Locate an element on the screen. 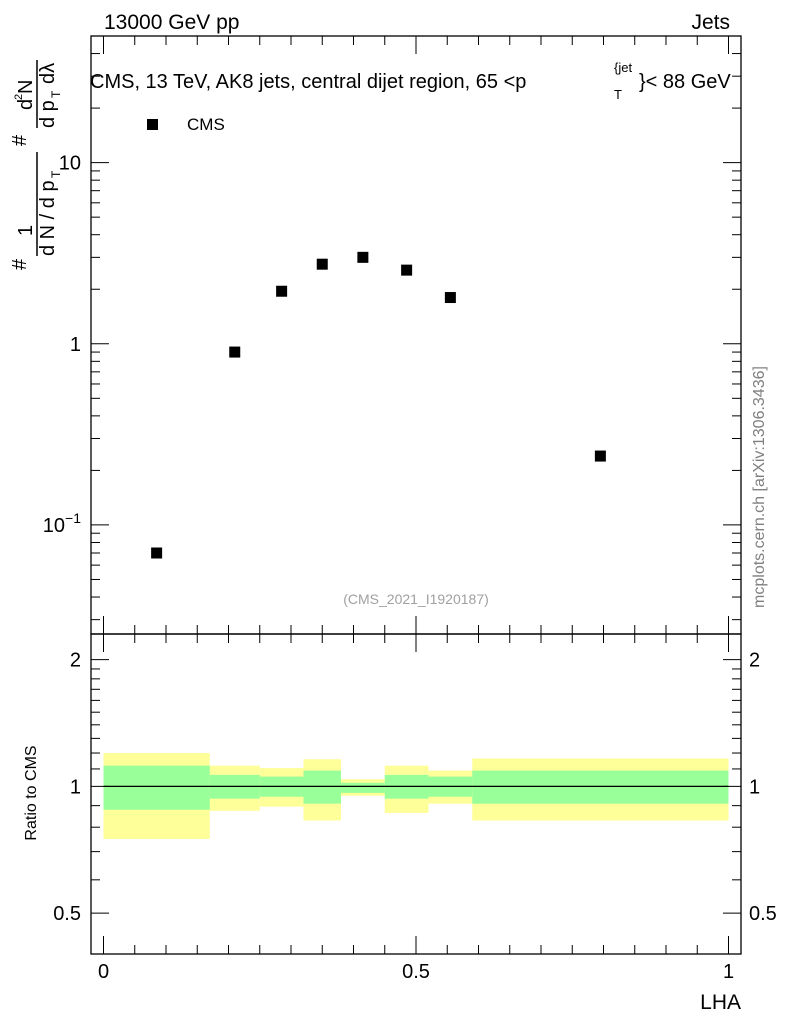 This screenshot has width=786, height=1024. plot-title-superscript: {jet is located at coordinates (623, 67).